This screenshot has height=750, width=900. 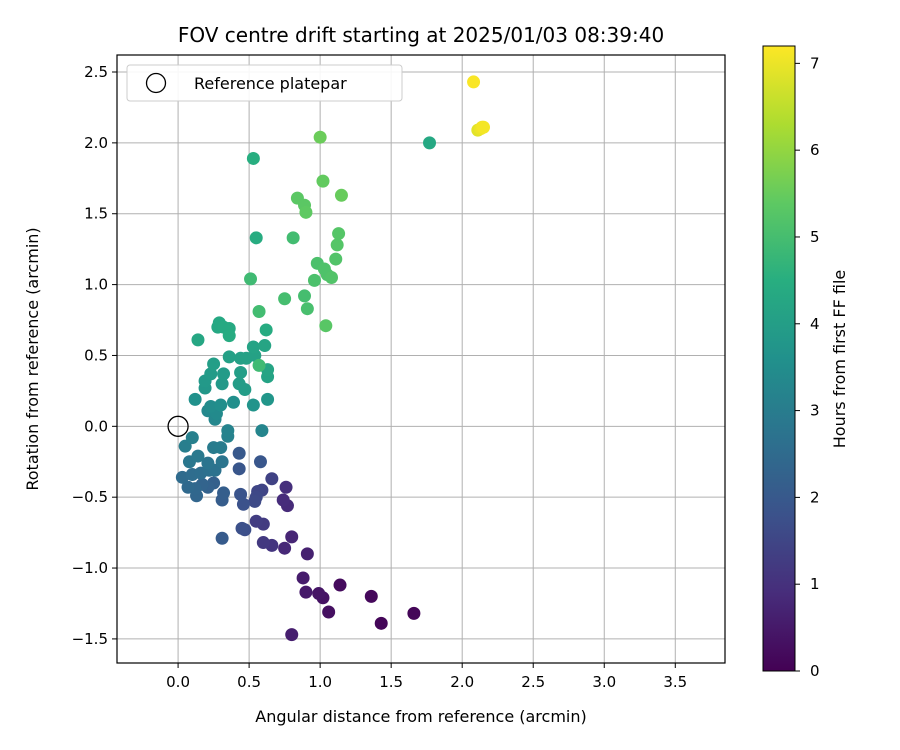 I want to click on y-tick-label: −1.0, so click(x=90, y=568).